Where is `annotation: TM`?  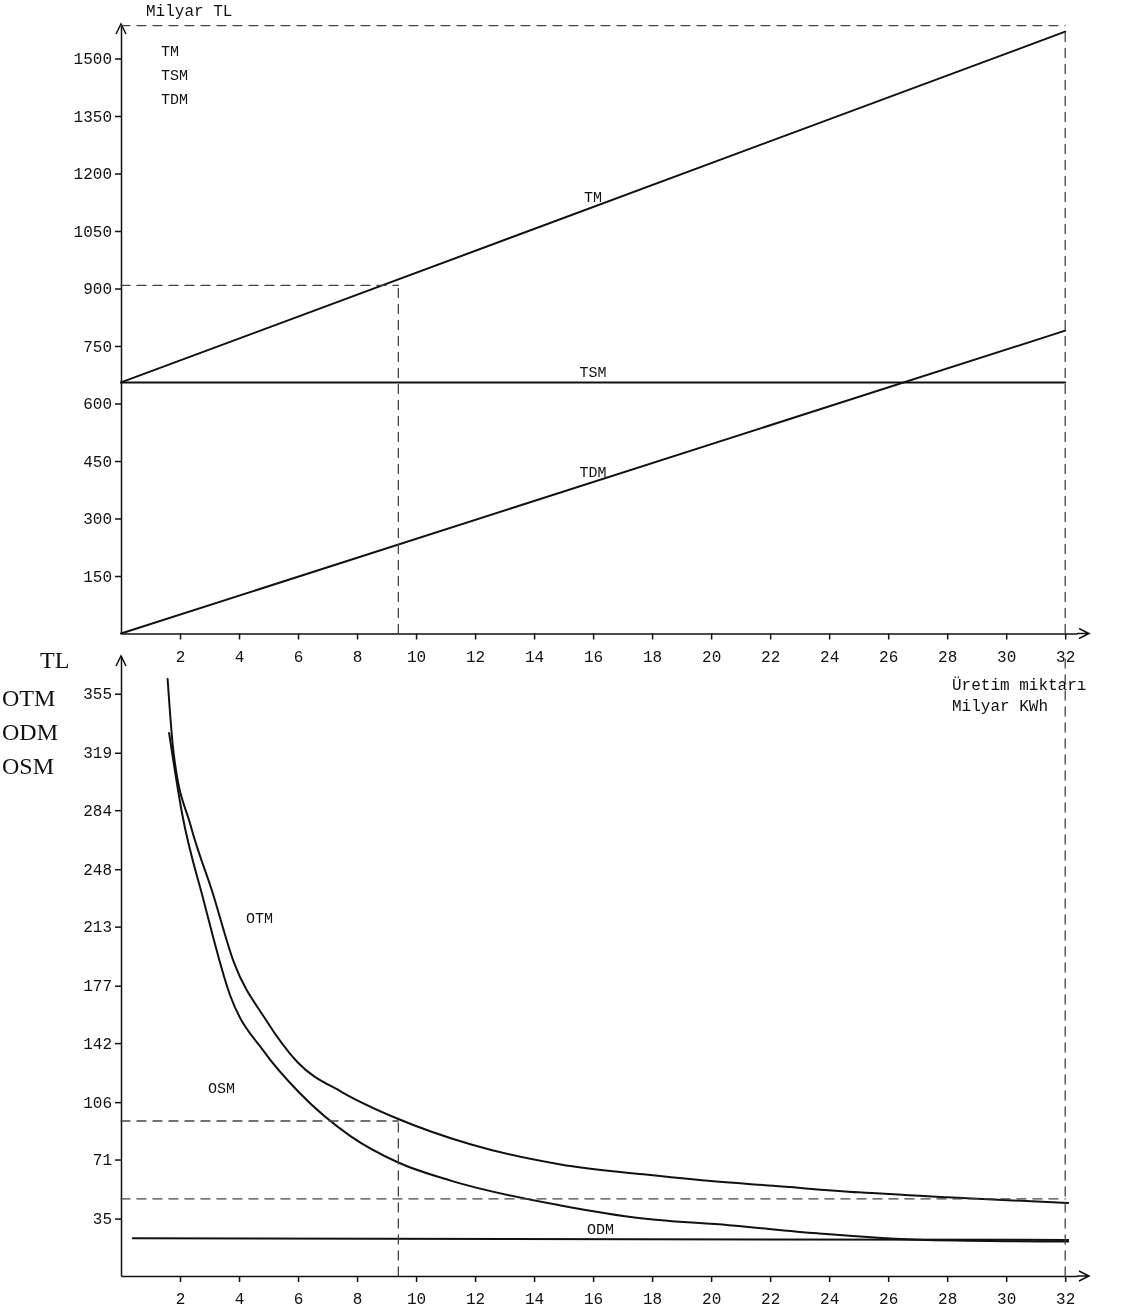 annotation: TM is located at coordinates (170, 52).